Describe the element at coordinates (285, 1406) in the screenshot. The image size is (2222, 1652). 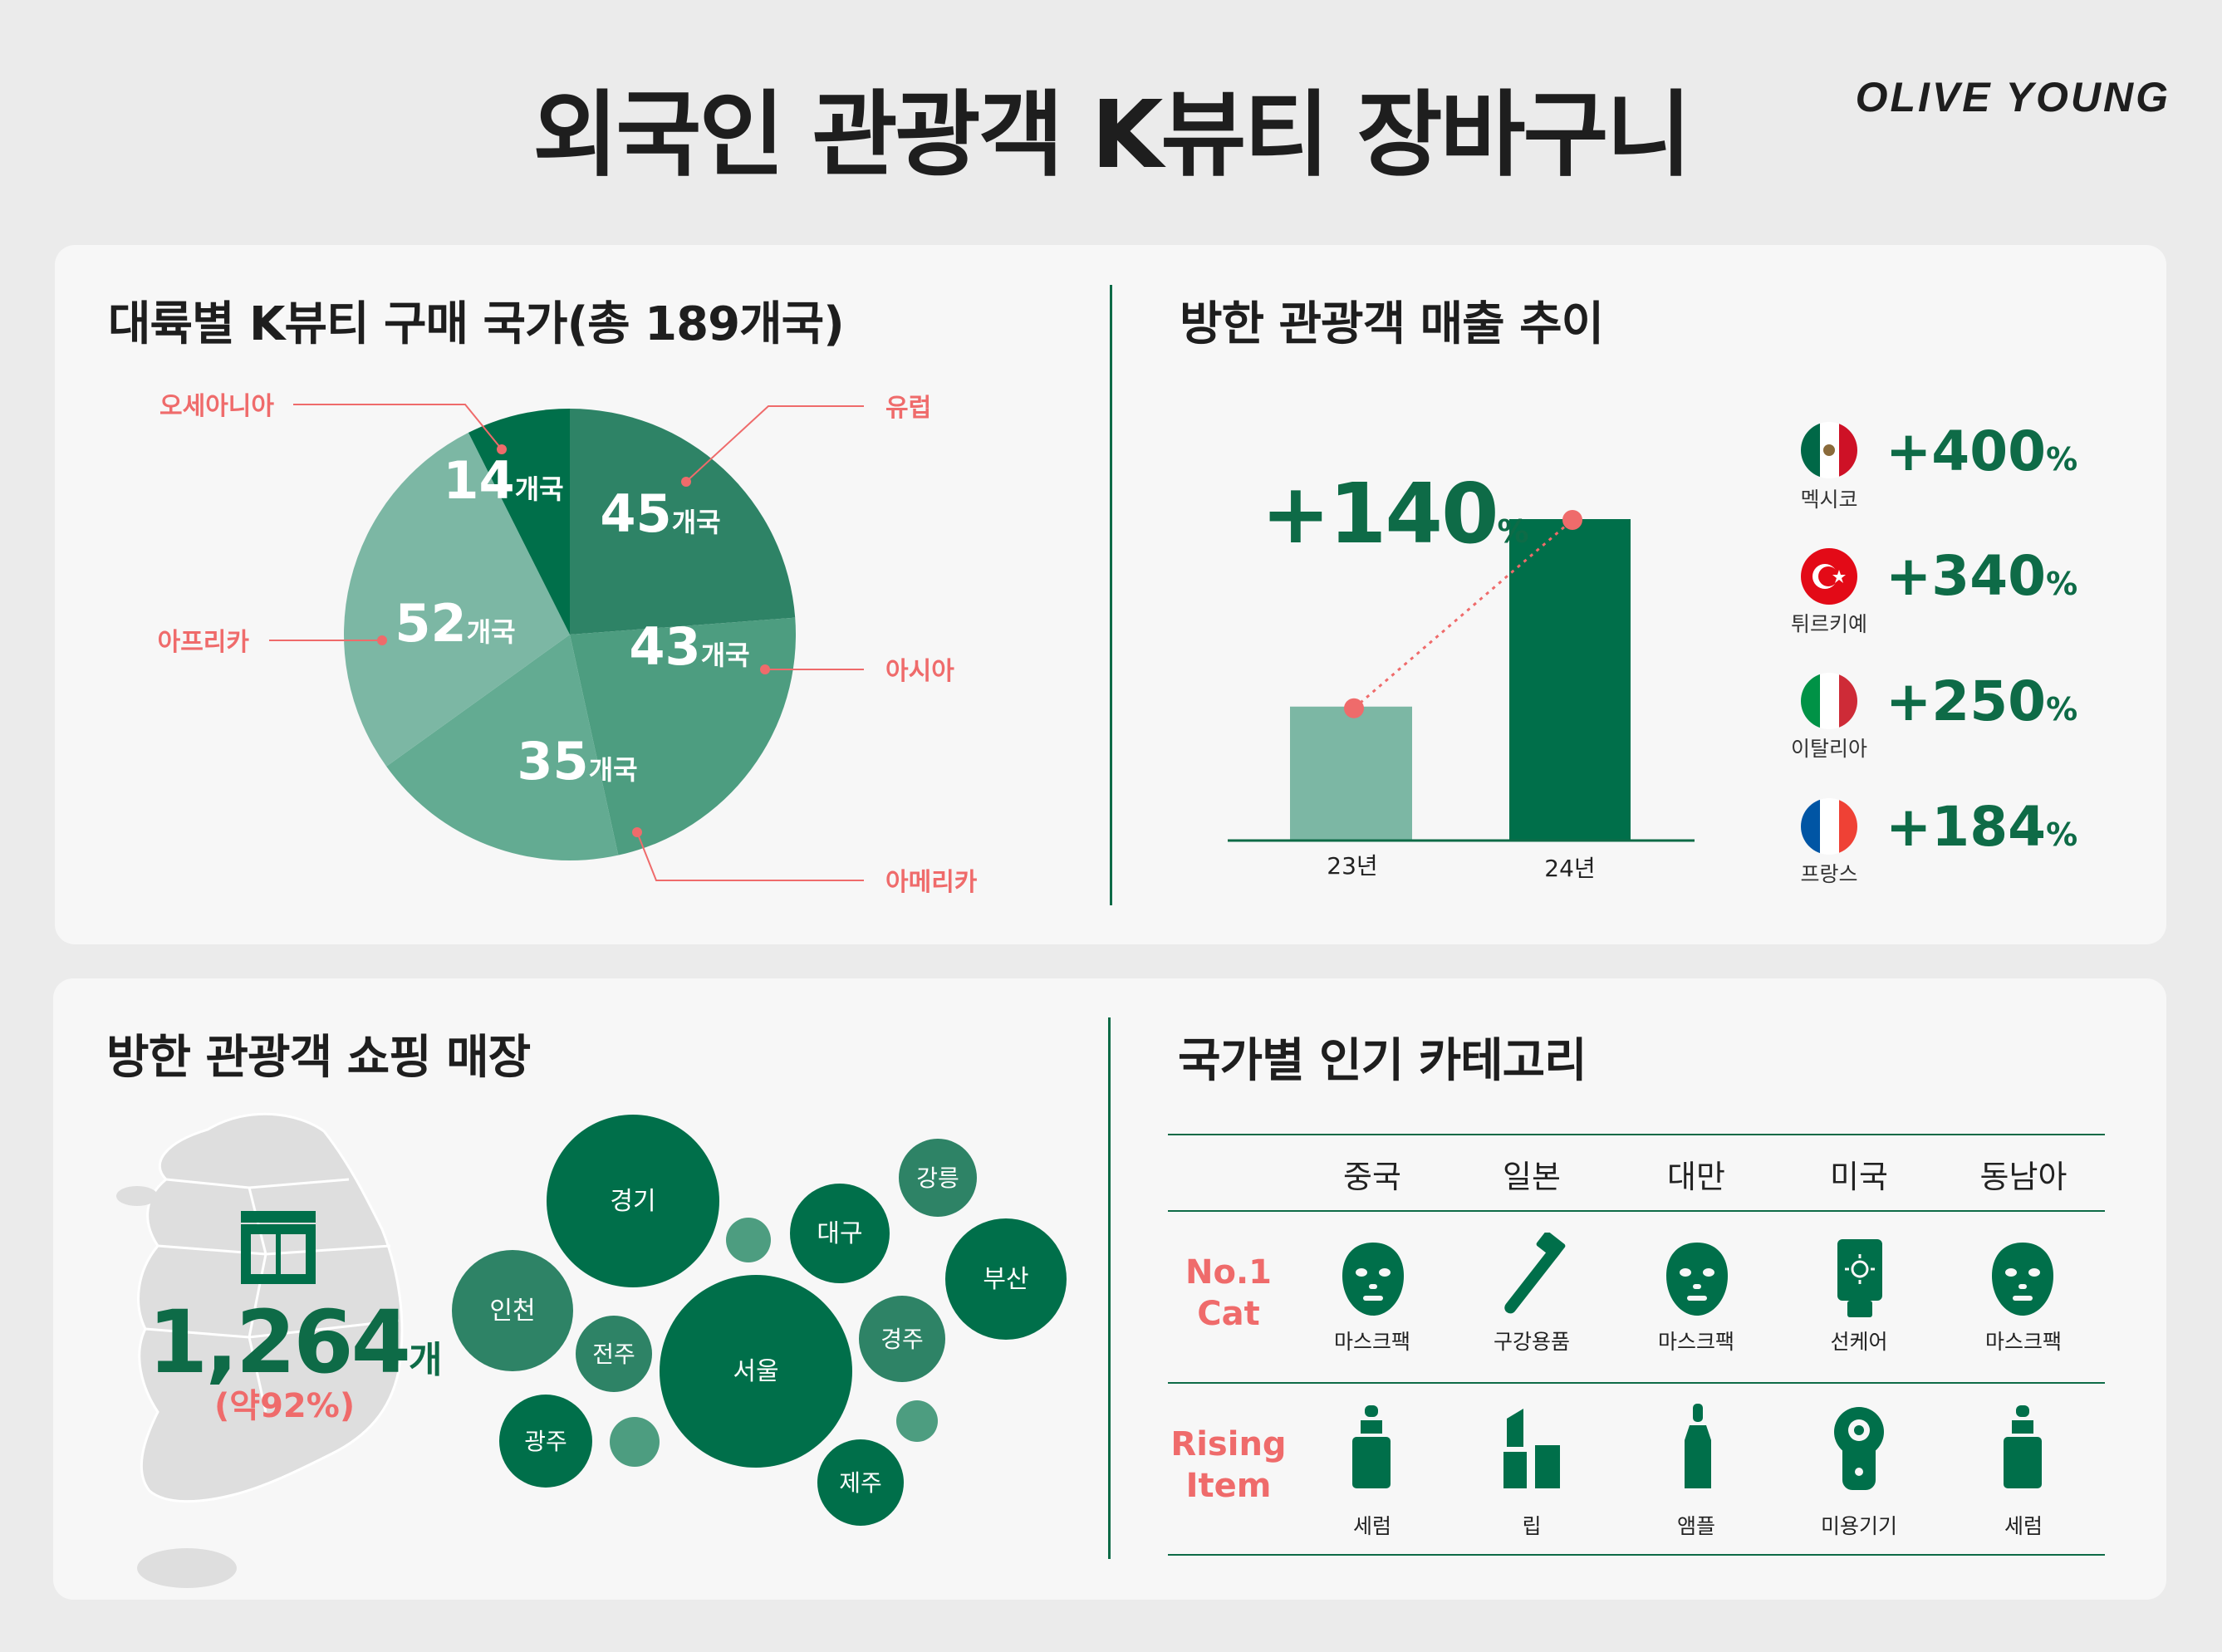
I see `store-share: (약92%)` at that location.